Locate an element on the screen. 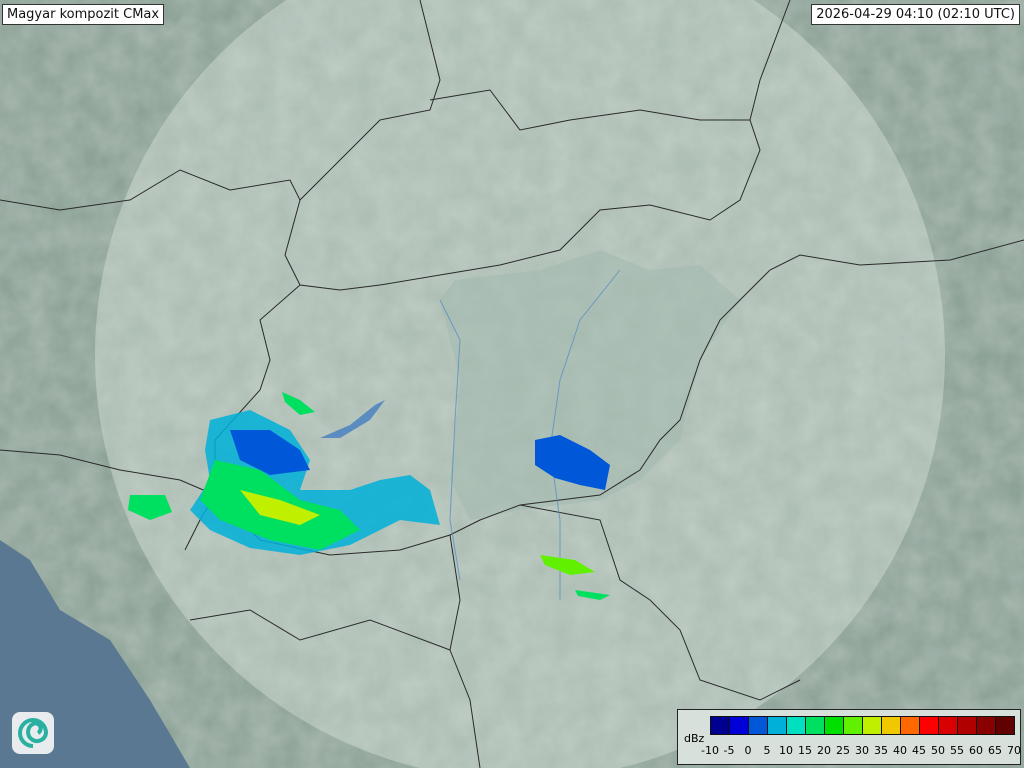 The image size is (1024, 768). legend-tick-label: 10 is located at coordinates (786, 750).